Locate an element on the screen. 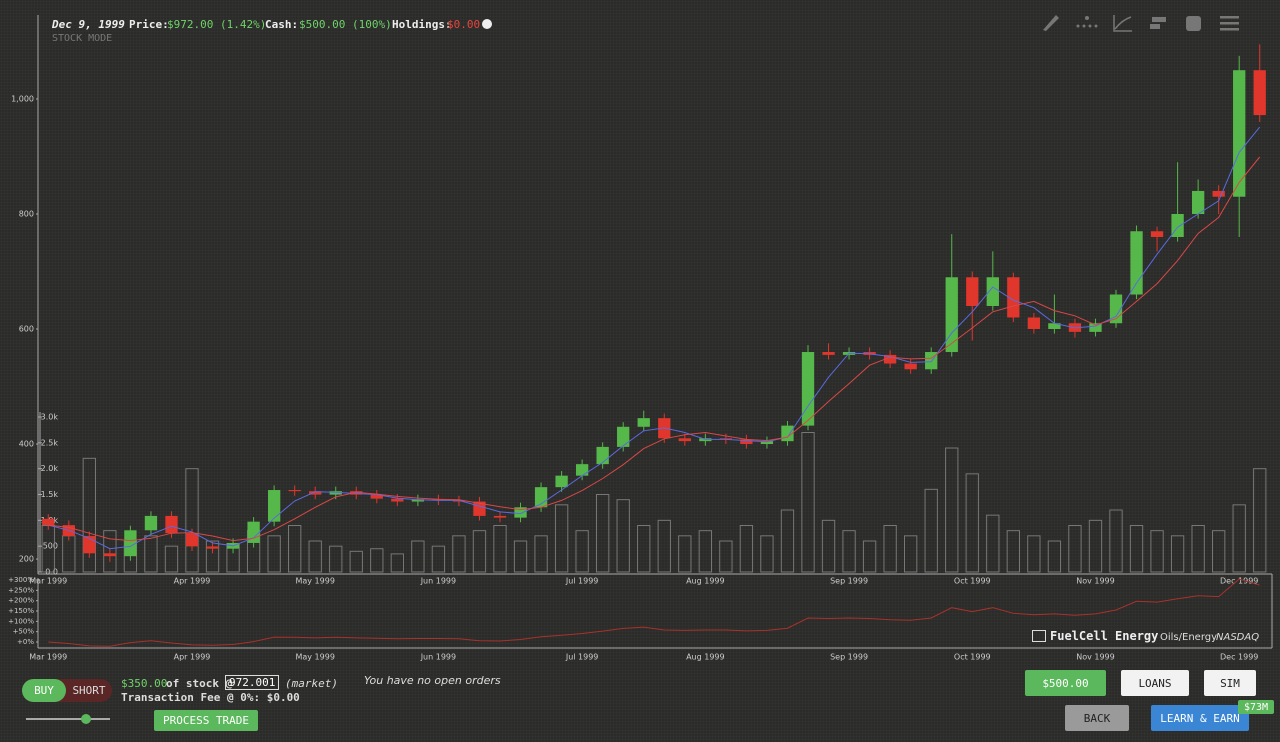 This screenshot has width=1280, height=742. line-icon is located at coordinates (1122, 23).